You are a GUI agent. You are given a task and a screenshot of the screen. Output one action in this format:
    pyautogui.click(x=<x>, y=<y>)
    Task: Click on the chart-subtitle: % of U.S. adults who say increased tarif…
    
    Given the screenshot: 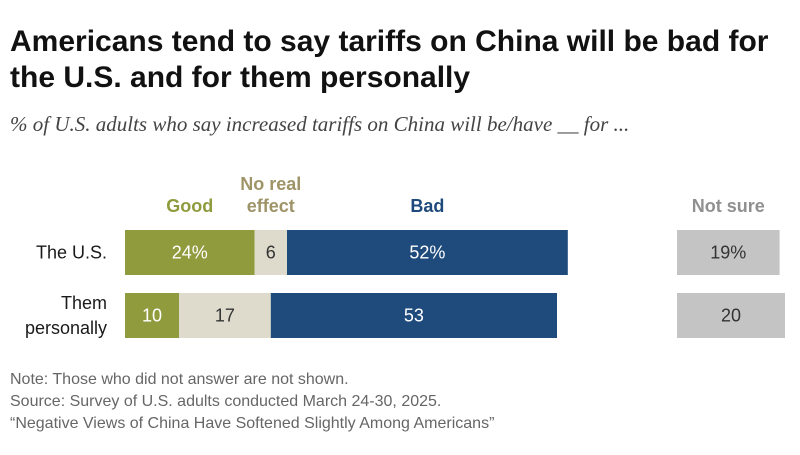 What is the action you would take?
    pyautogui.click(x=320, y=124)
    